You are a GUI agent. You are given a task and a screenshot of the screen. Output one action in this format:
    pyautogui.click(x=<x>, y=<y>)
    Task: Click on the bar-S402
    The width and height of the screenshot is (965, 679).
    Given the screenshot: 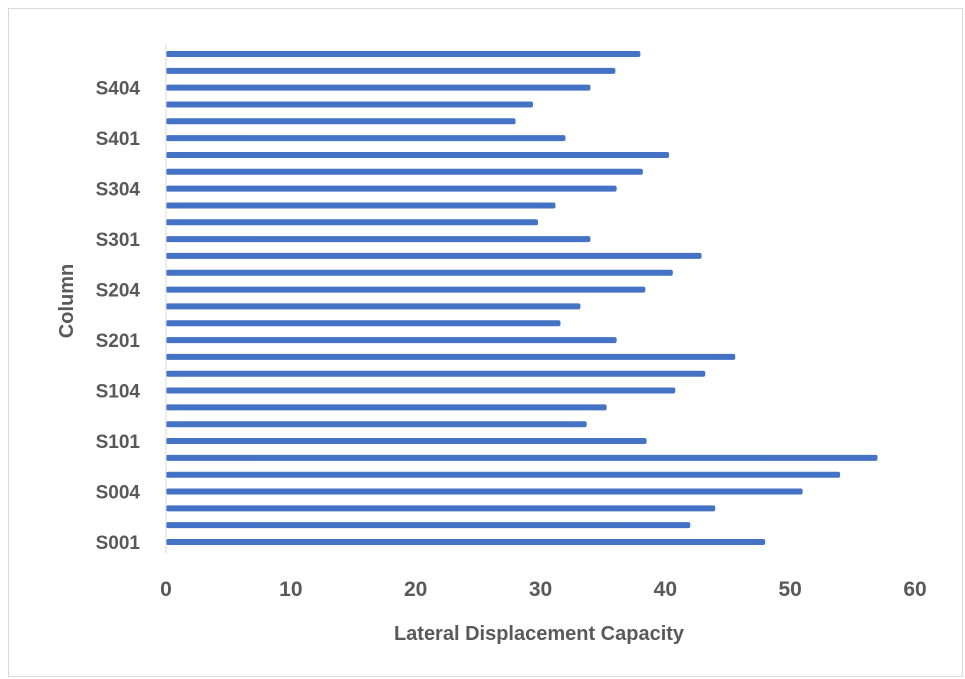 What is the action you would take?
    pyautogui.click(x=341, y=121)
    